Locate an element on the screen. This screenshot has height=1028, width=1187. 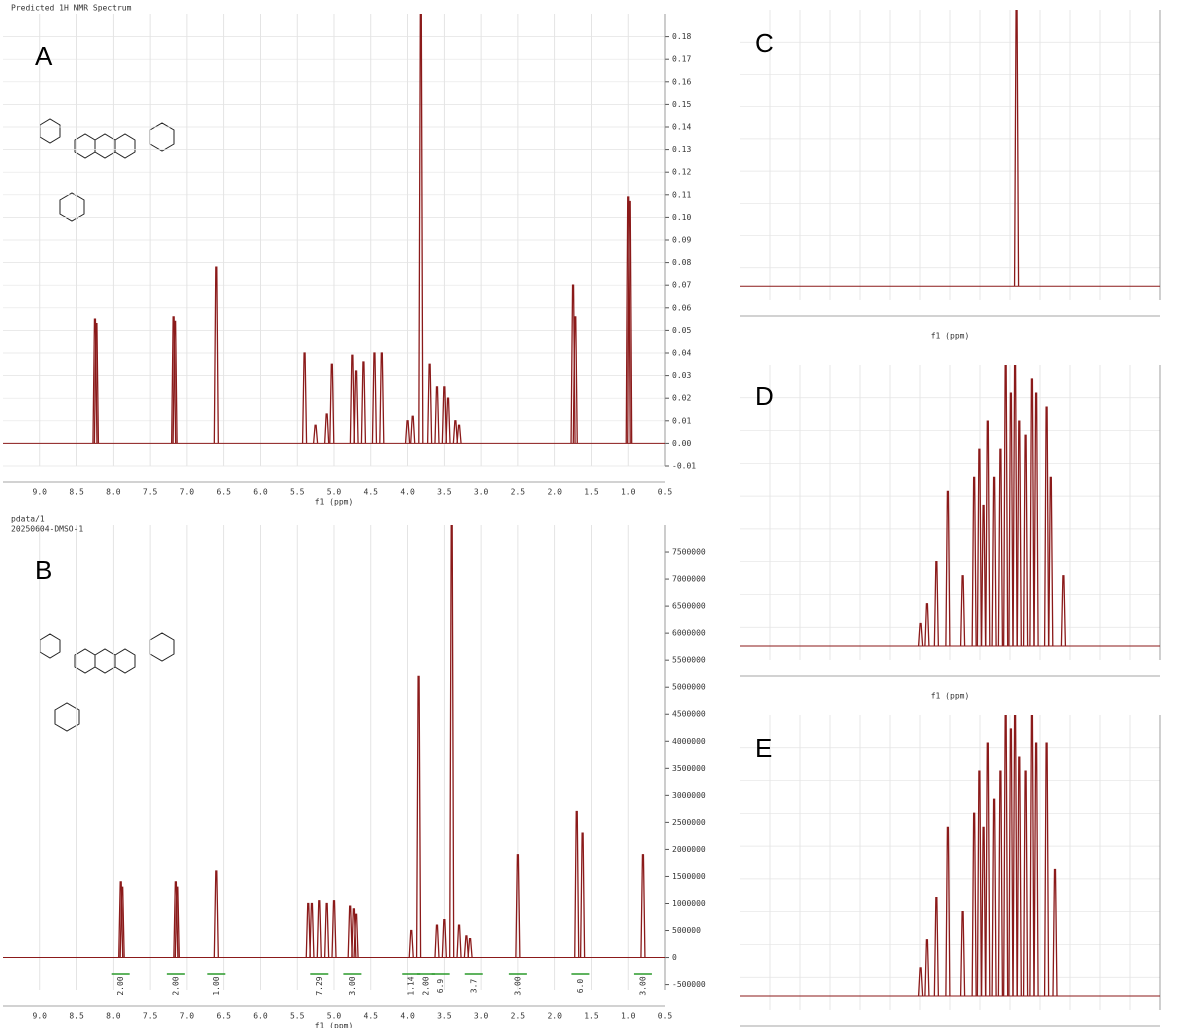
integral-label: 2.00 is located at coordinates (120, 985).